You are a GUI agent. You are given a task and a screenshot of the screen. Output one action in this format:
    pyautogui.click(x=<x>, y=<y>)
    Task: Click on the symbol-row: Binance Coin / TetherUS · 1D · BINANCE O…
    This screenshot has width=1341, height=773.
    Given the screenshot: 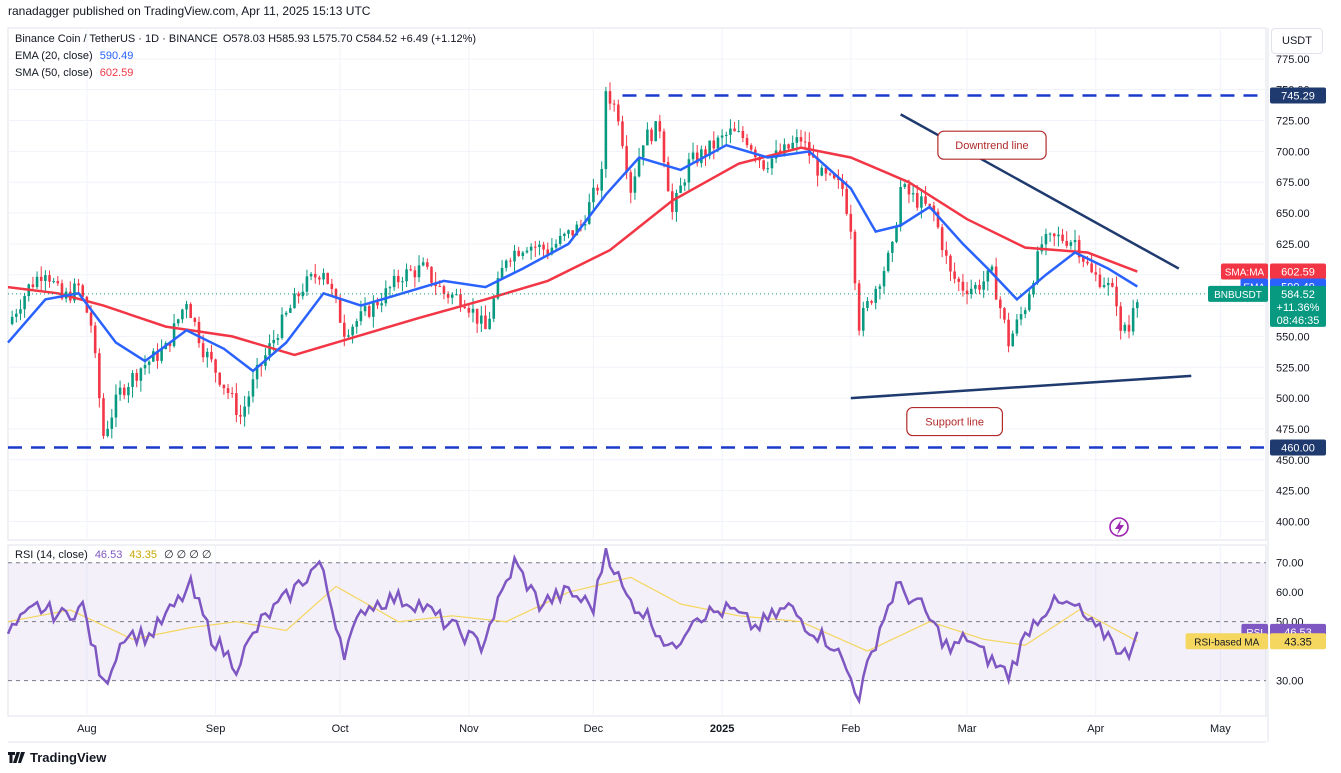 What is the action you would take?
    pyautogui.click(x=245, y=39)
    